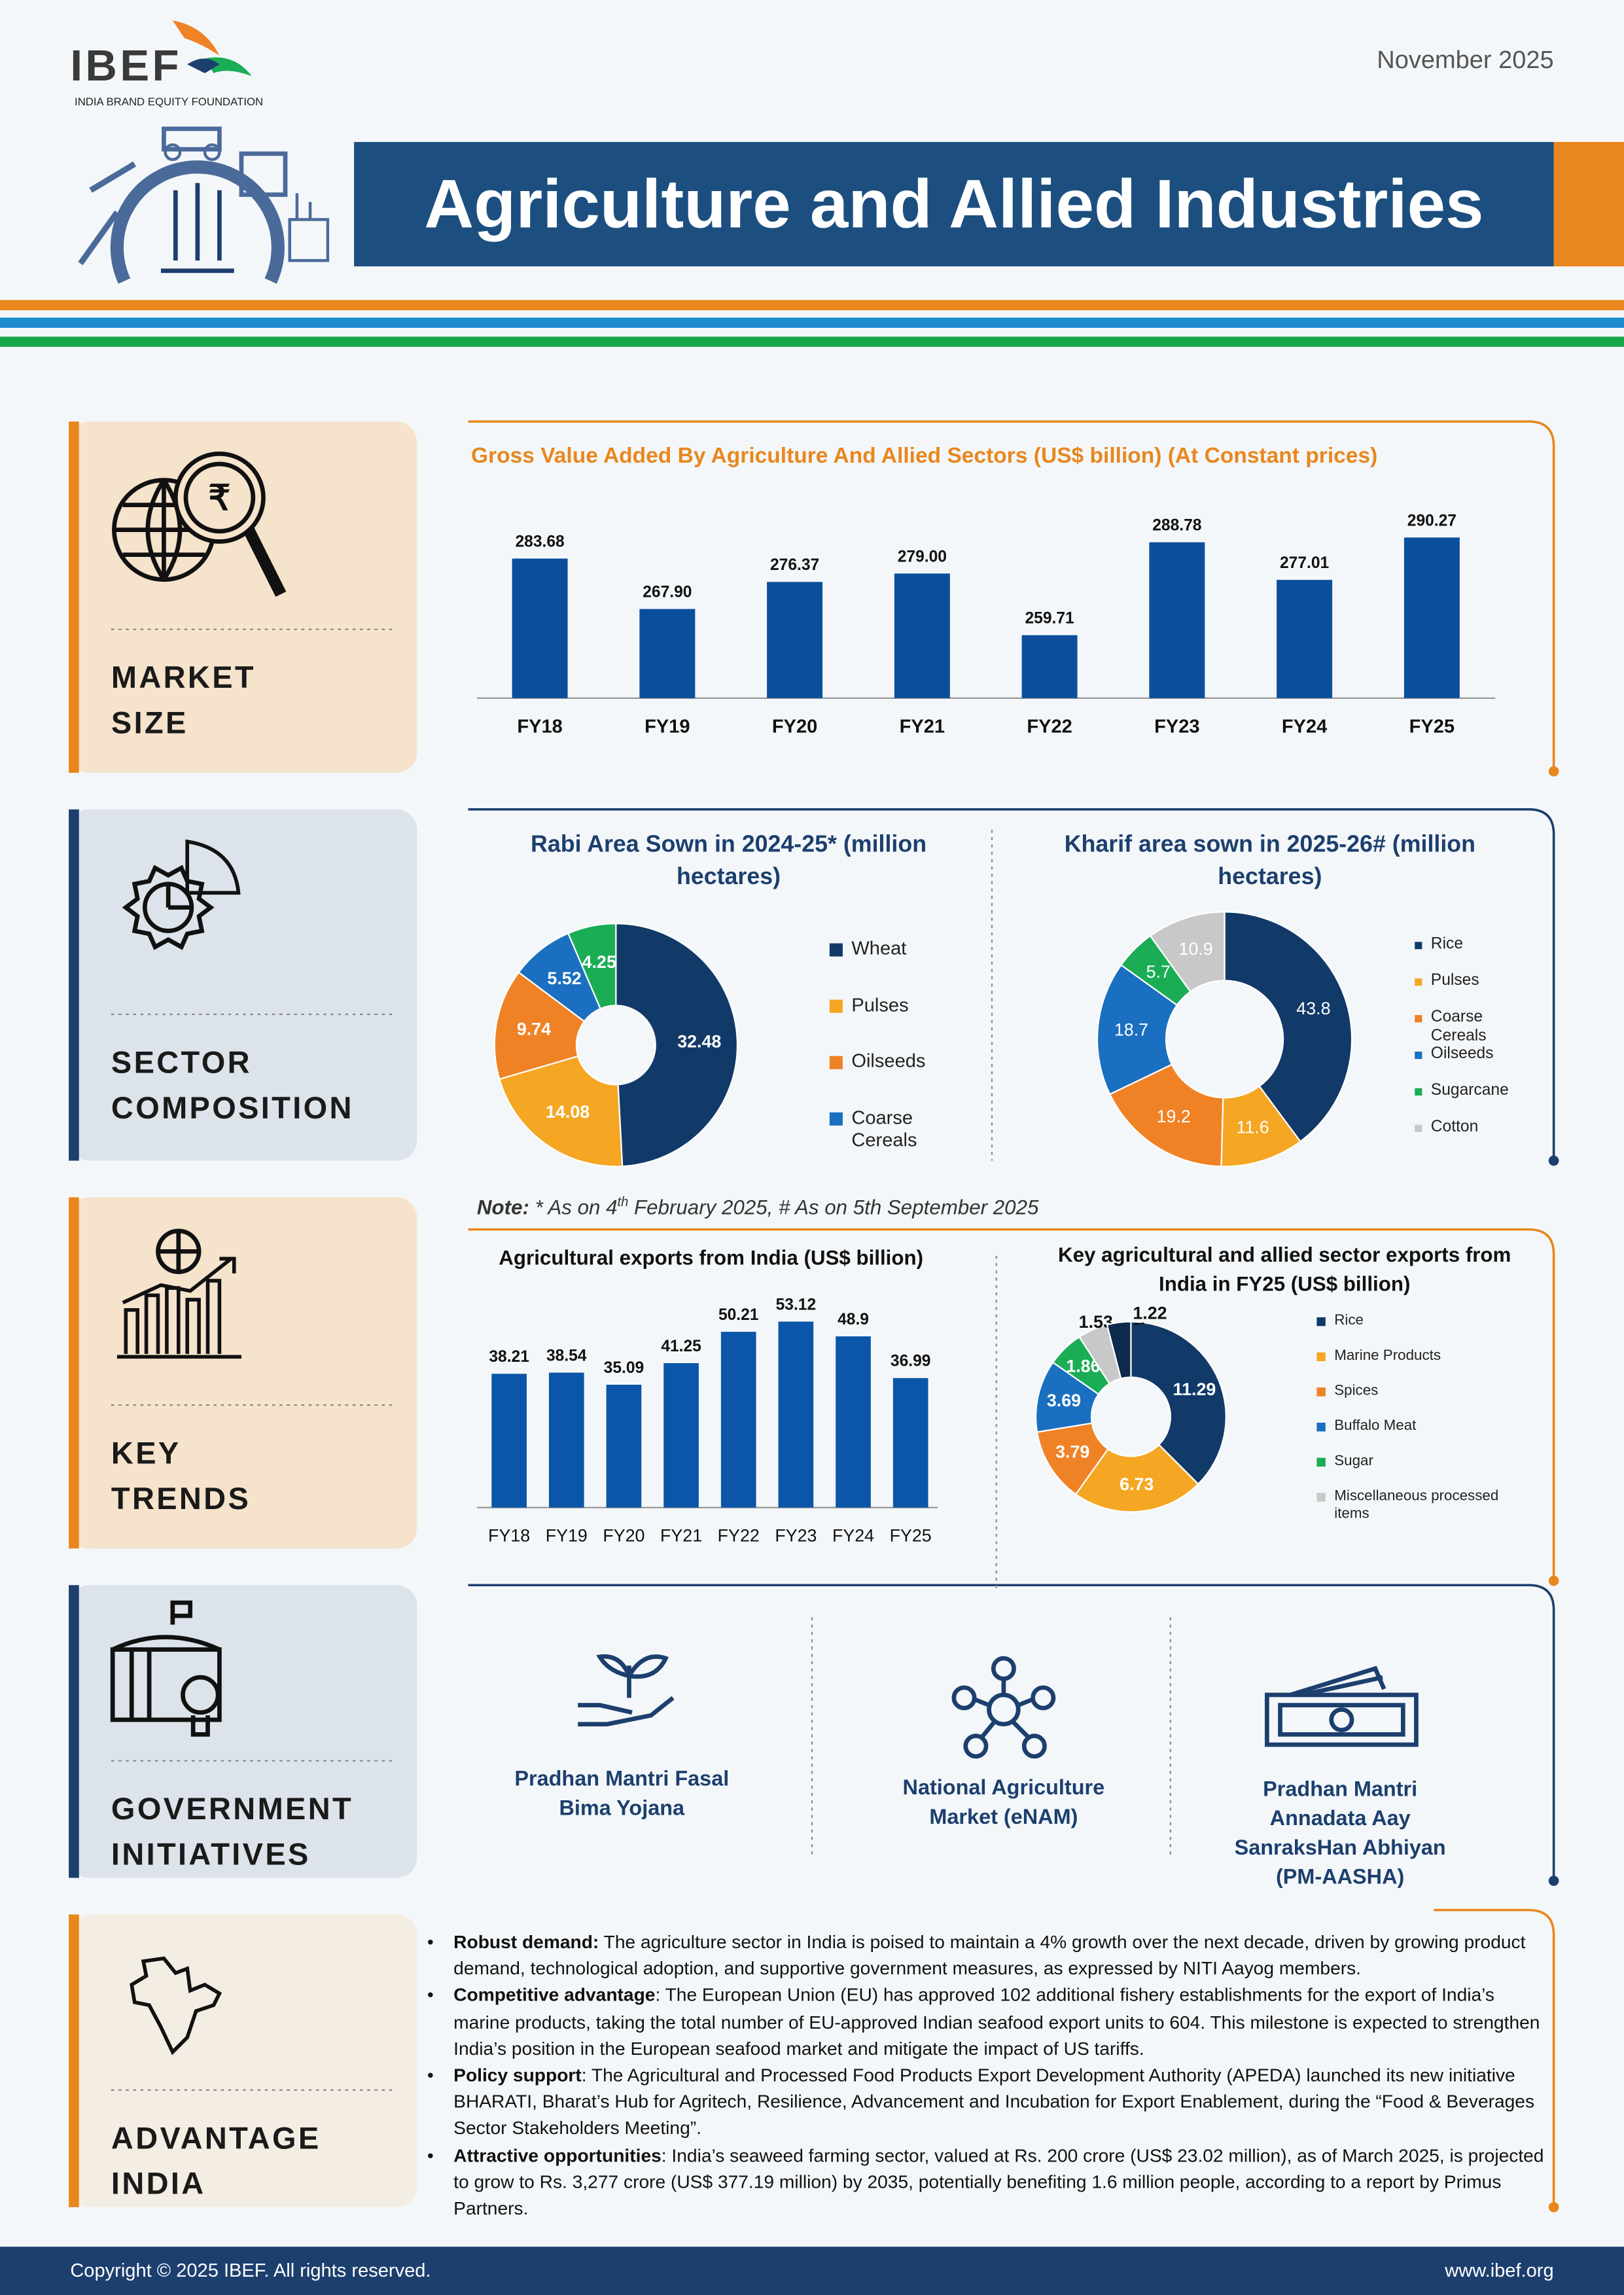  What do you see at coordinates (526, 1942) in the screenshot?
I see `advantage-lead: Robust demand:` at bounding box center [526, 1942].